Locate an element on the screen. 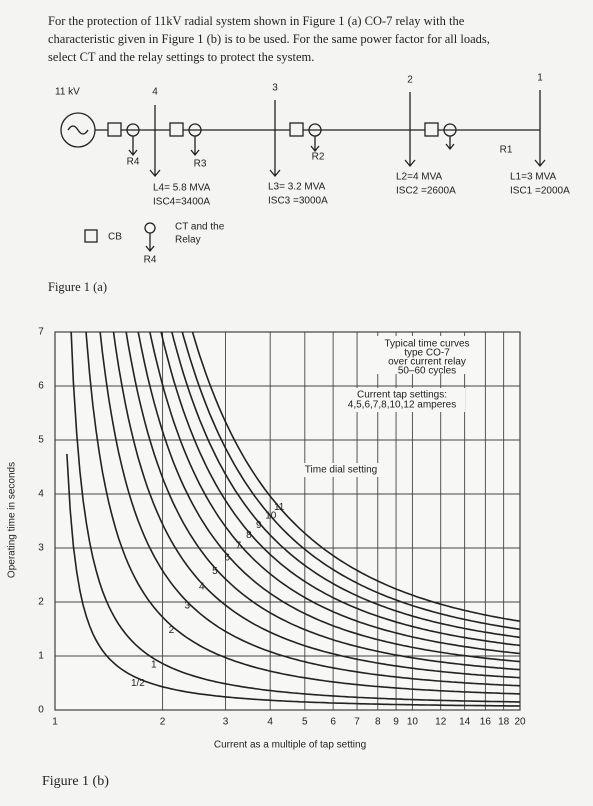 This screenshot has width=593, height=806. annotation: type CO-7 is located at coordinates (427, 353).